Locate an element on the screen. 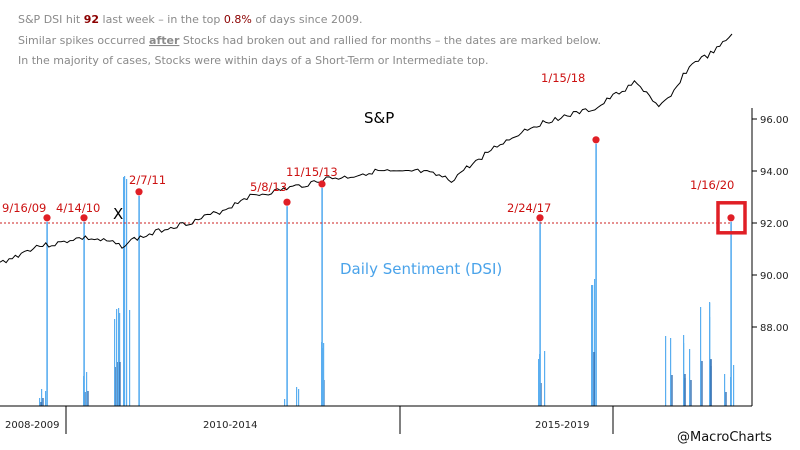  spike-date-label: 4/14/10 is located at coordinates (78, 208).